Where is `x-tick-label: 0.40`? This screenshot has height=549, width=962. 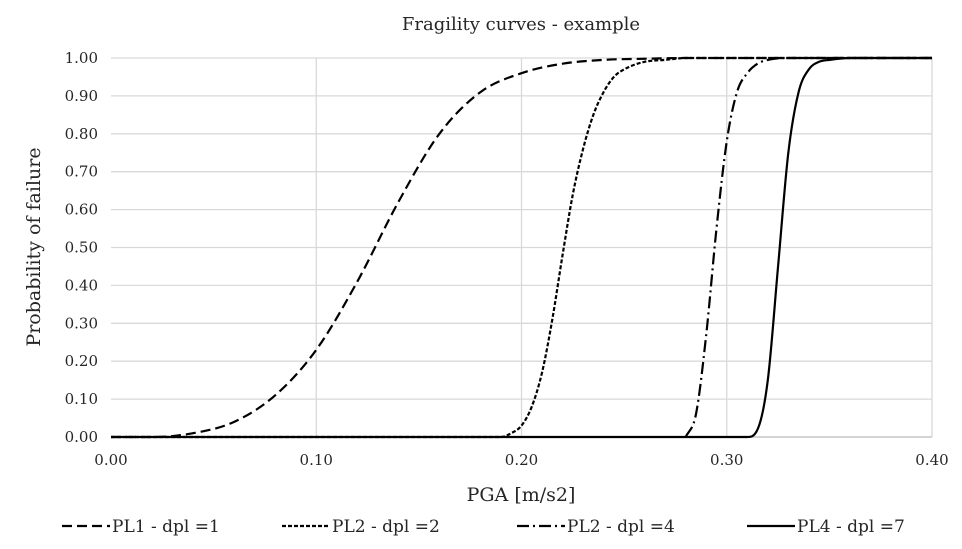
x-tick-label: 0.40 is located at coordinates (931, 460).